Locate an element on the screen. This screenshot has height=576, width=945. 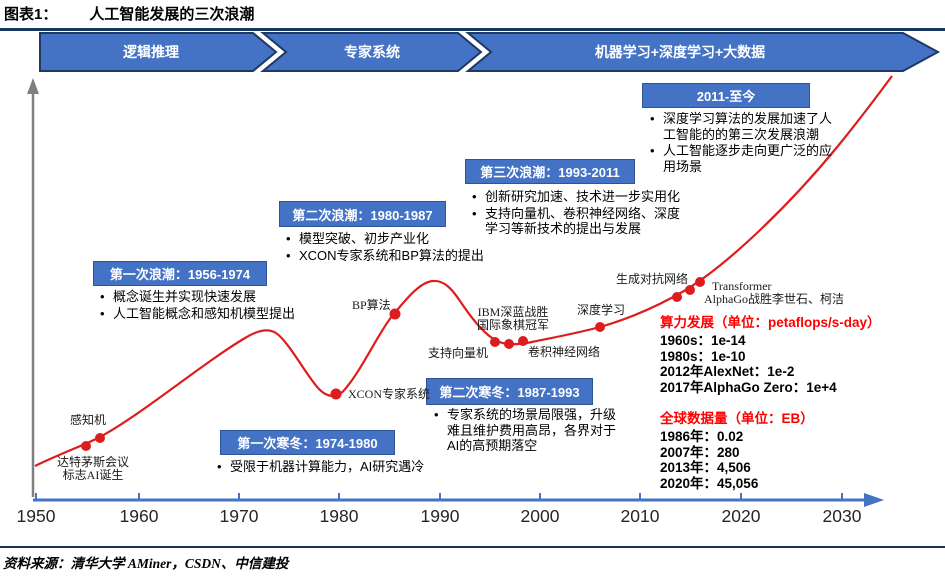
wave1-box: 第一次浪潮：1956-1974 is located at coordinates (180, 273).